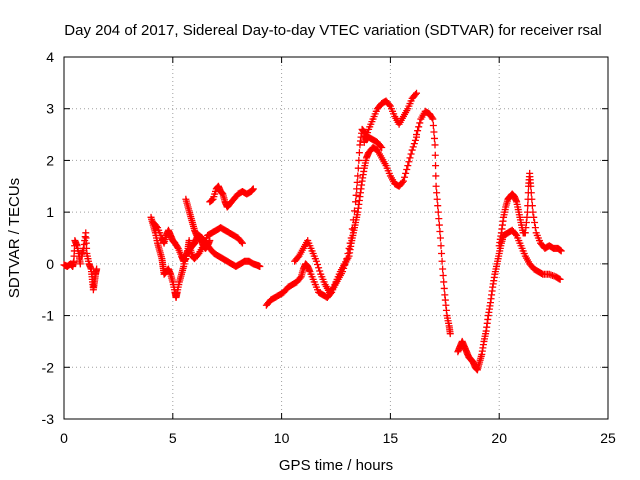 This screenshot has height=480, width=640. What do you see at coordinates (64, 438) in the screenshot?
I see `x-tick-label: 0` at bounding box center [64, 438].